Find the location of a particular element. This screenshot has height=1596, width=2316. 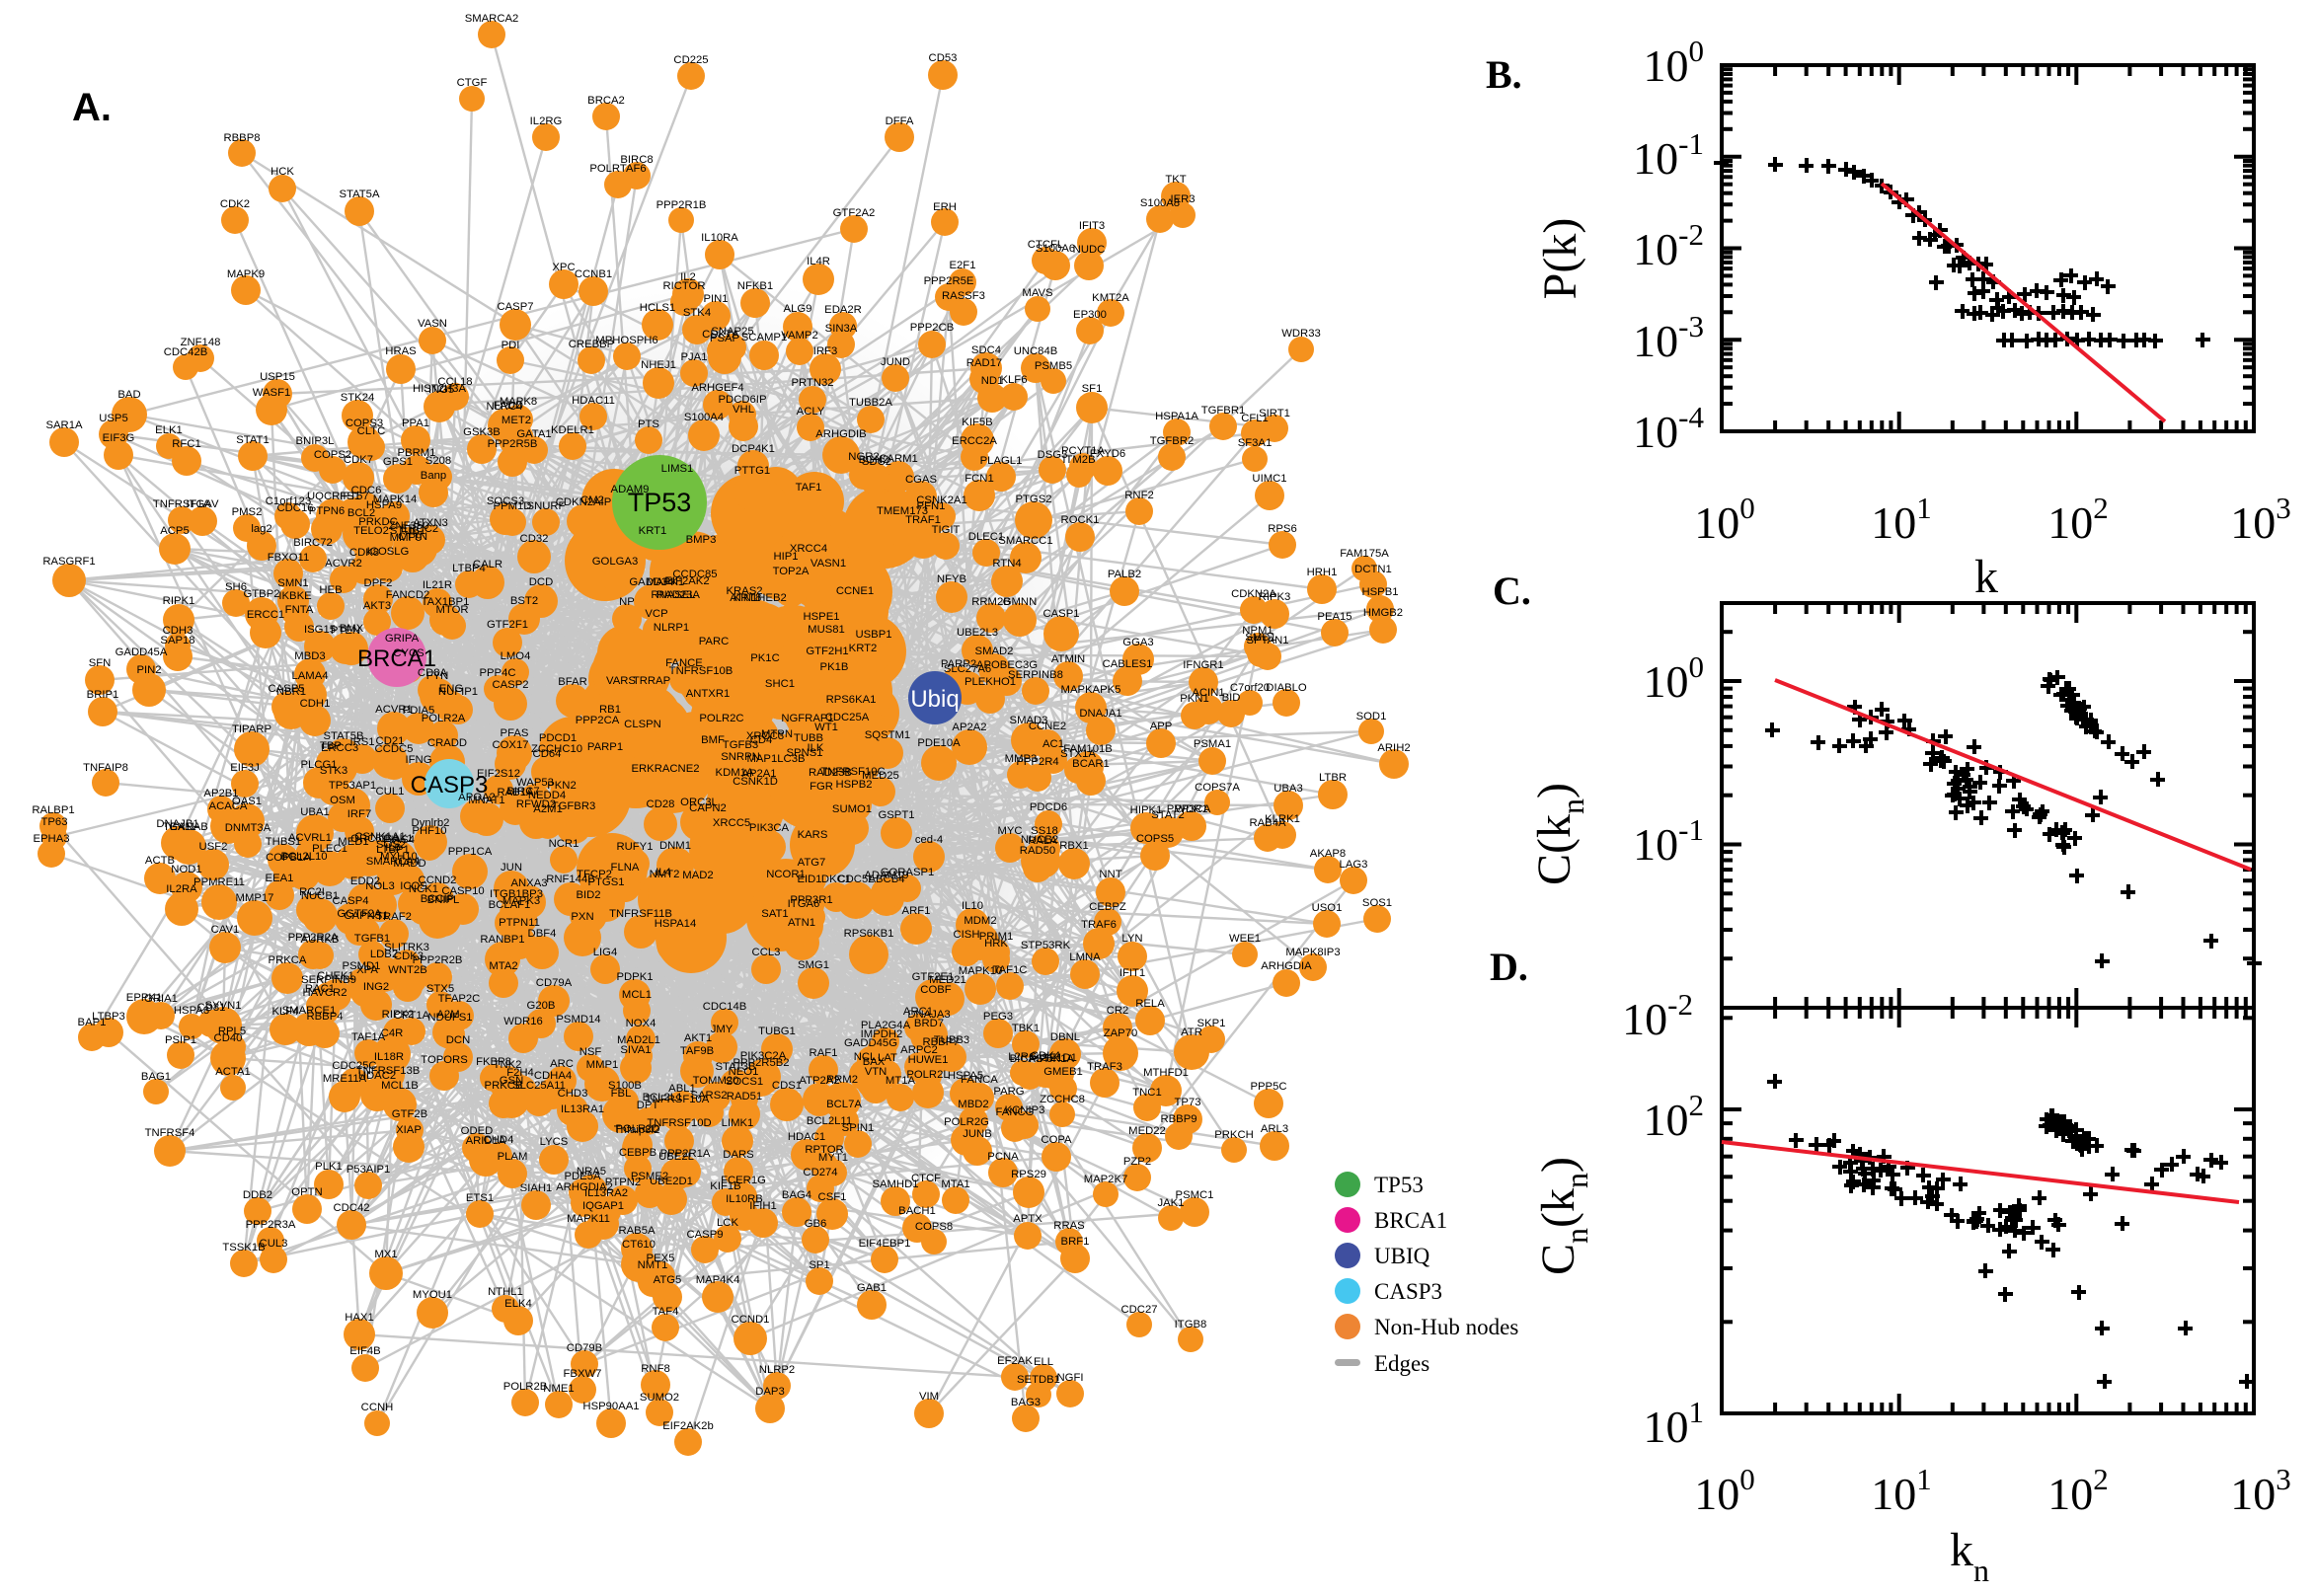

svg-text: SHC1 is located at coordinates (780, 684).